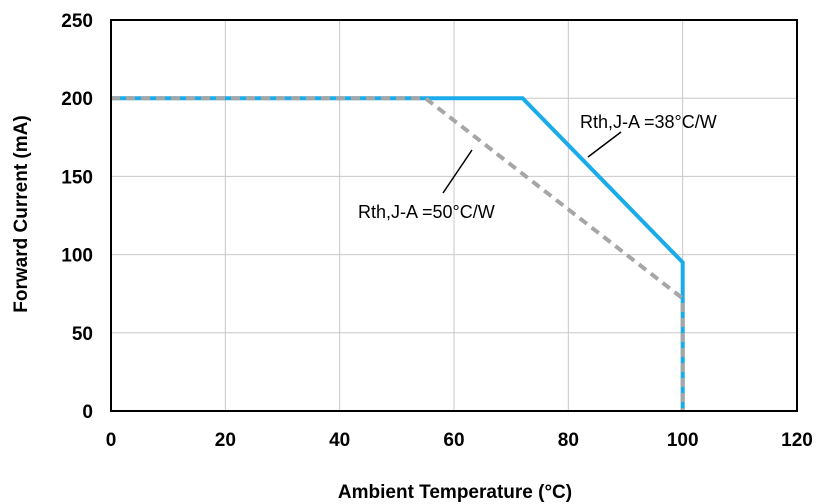  Describe the element at coordinates (82, 334) in the screenshot. I see `y-tick-label: 50` at that location.